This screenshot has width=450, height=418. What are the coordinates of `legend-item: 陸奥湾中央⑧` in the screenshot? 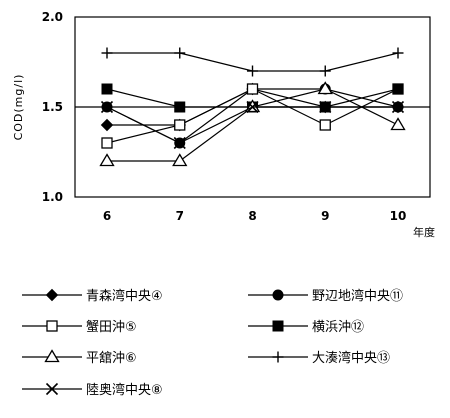 It's located at (92, 390).